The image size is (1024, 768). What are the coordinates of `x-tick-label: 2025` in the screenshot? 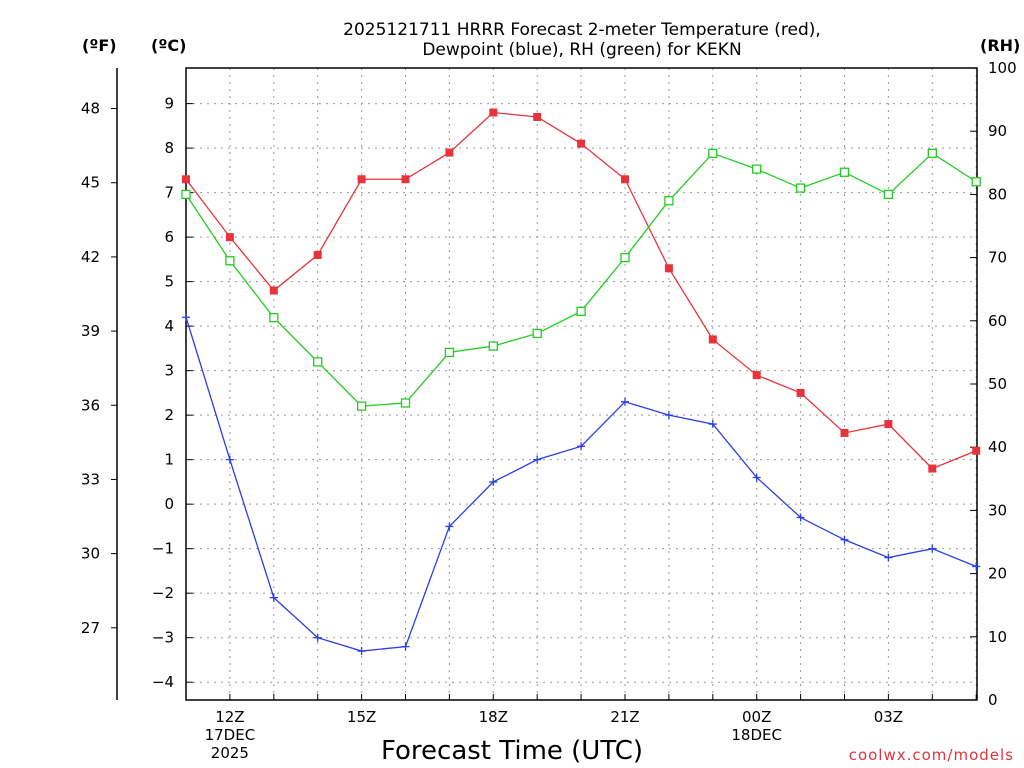 It's located at (230, 753).